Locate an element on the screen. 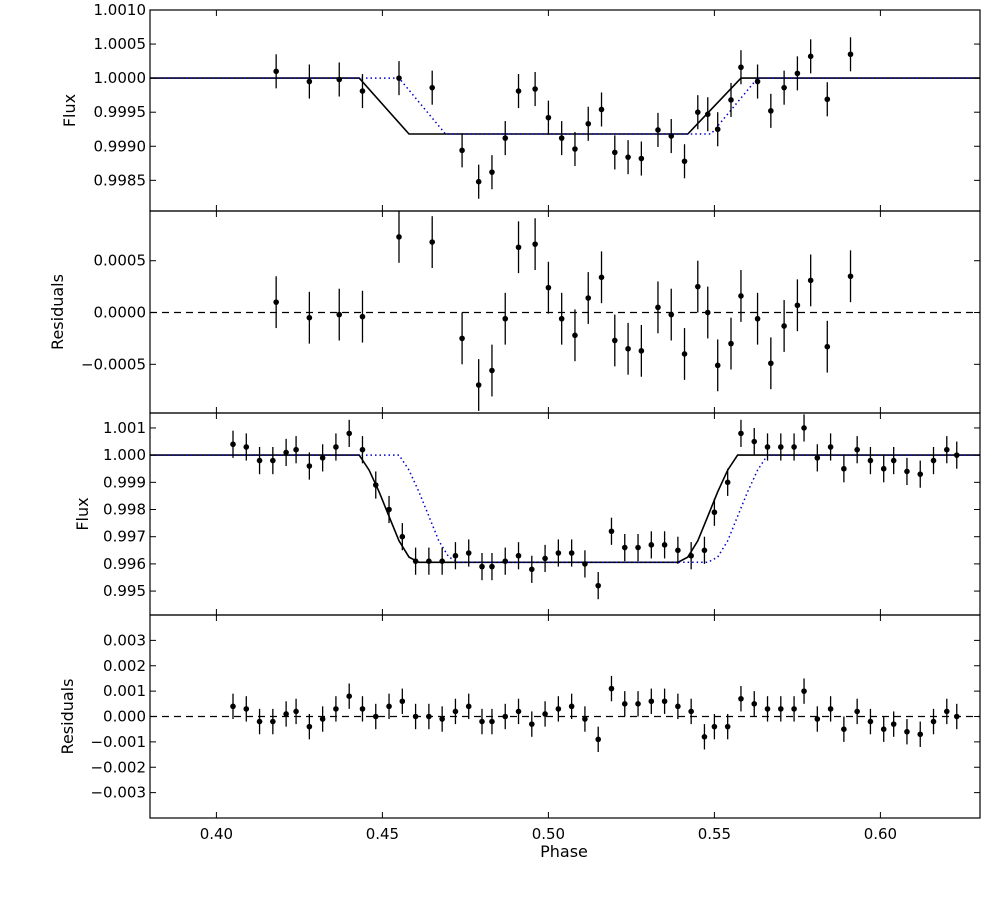 This screenshot has height=905, width=1000. y-tick-label: 0.9995 is located at coordinates (120, 112).